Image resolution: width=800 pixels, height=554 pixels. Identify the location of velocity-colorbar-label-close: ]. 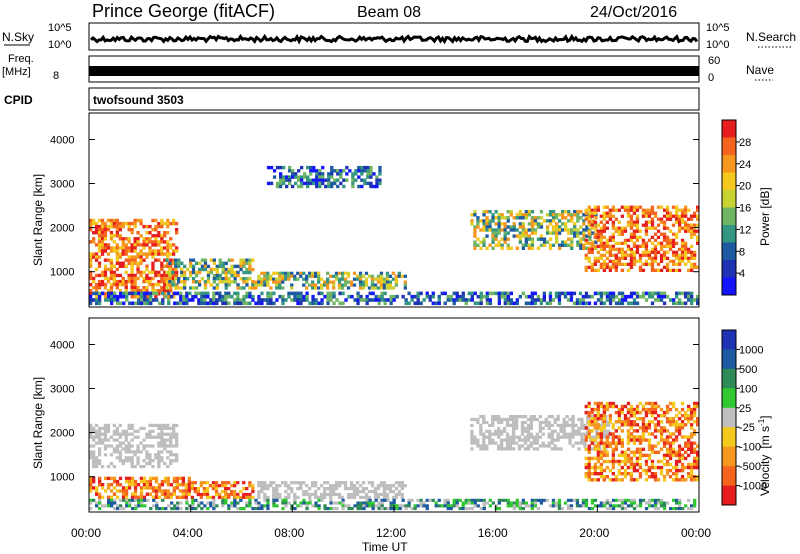
(765, 417).